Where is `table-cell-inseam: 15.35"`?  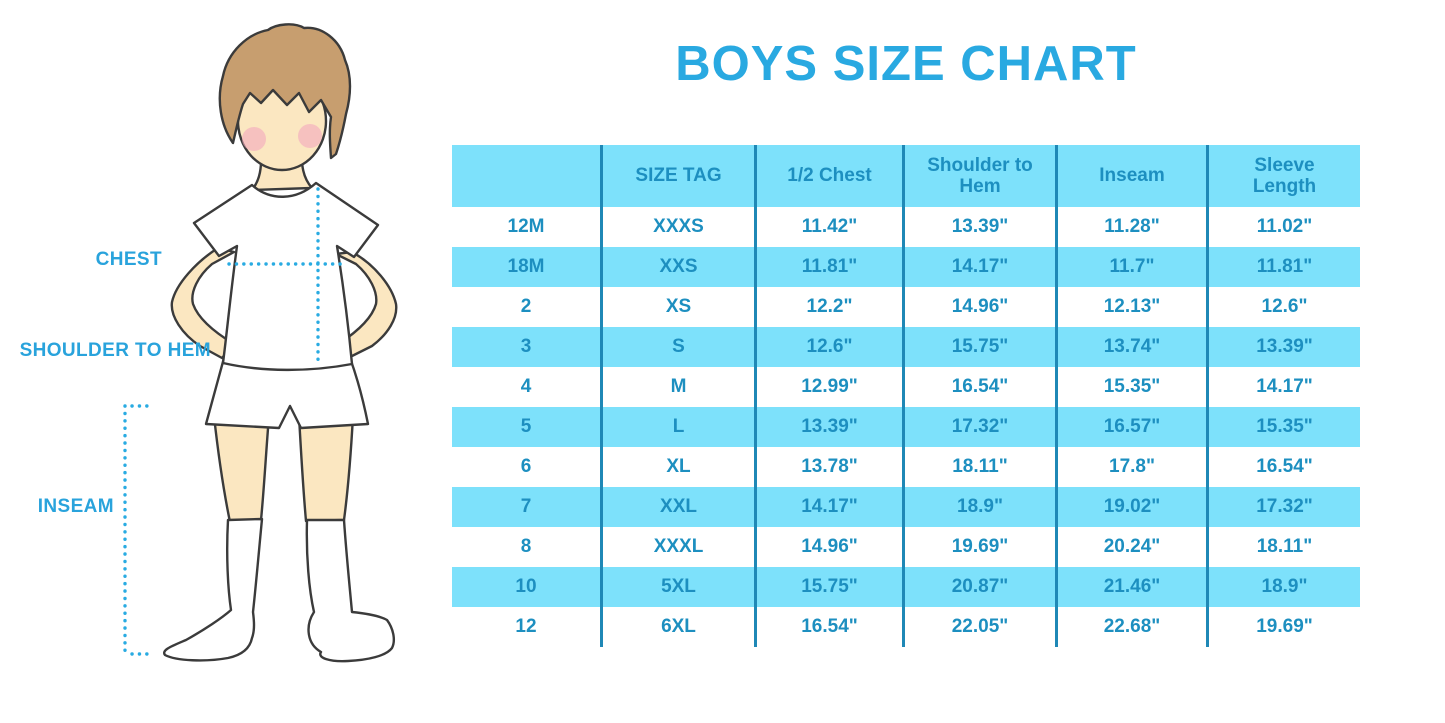 table-cell-inseam: 15.35" is located at coordinates (1130, 387).